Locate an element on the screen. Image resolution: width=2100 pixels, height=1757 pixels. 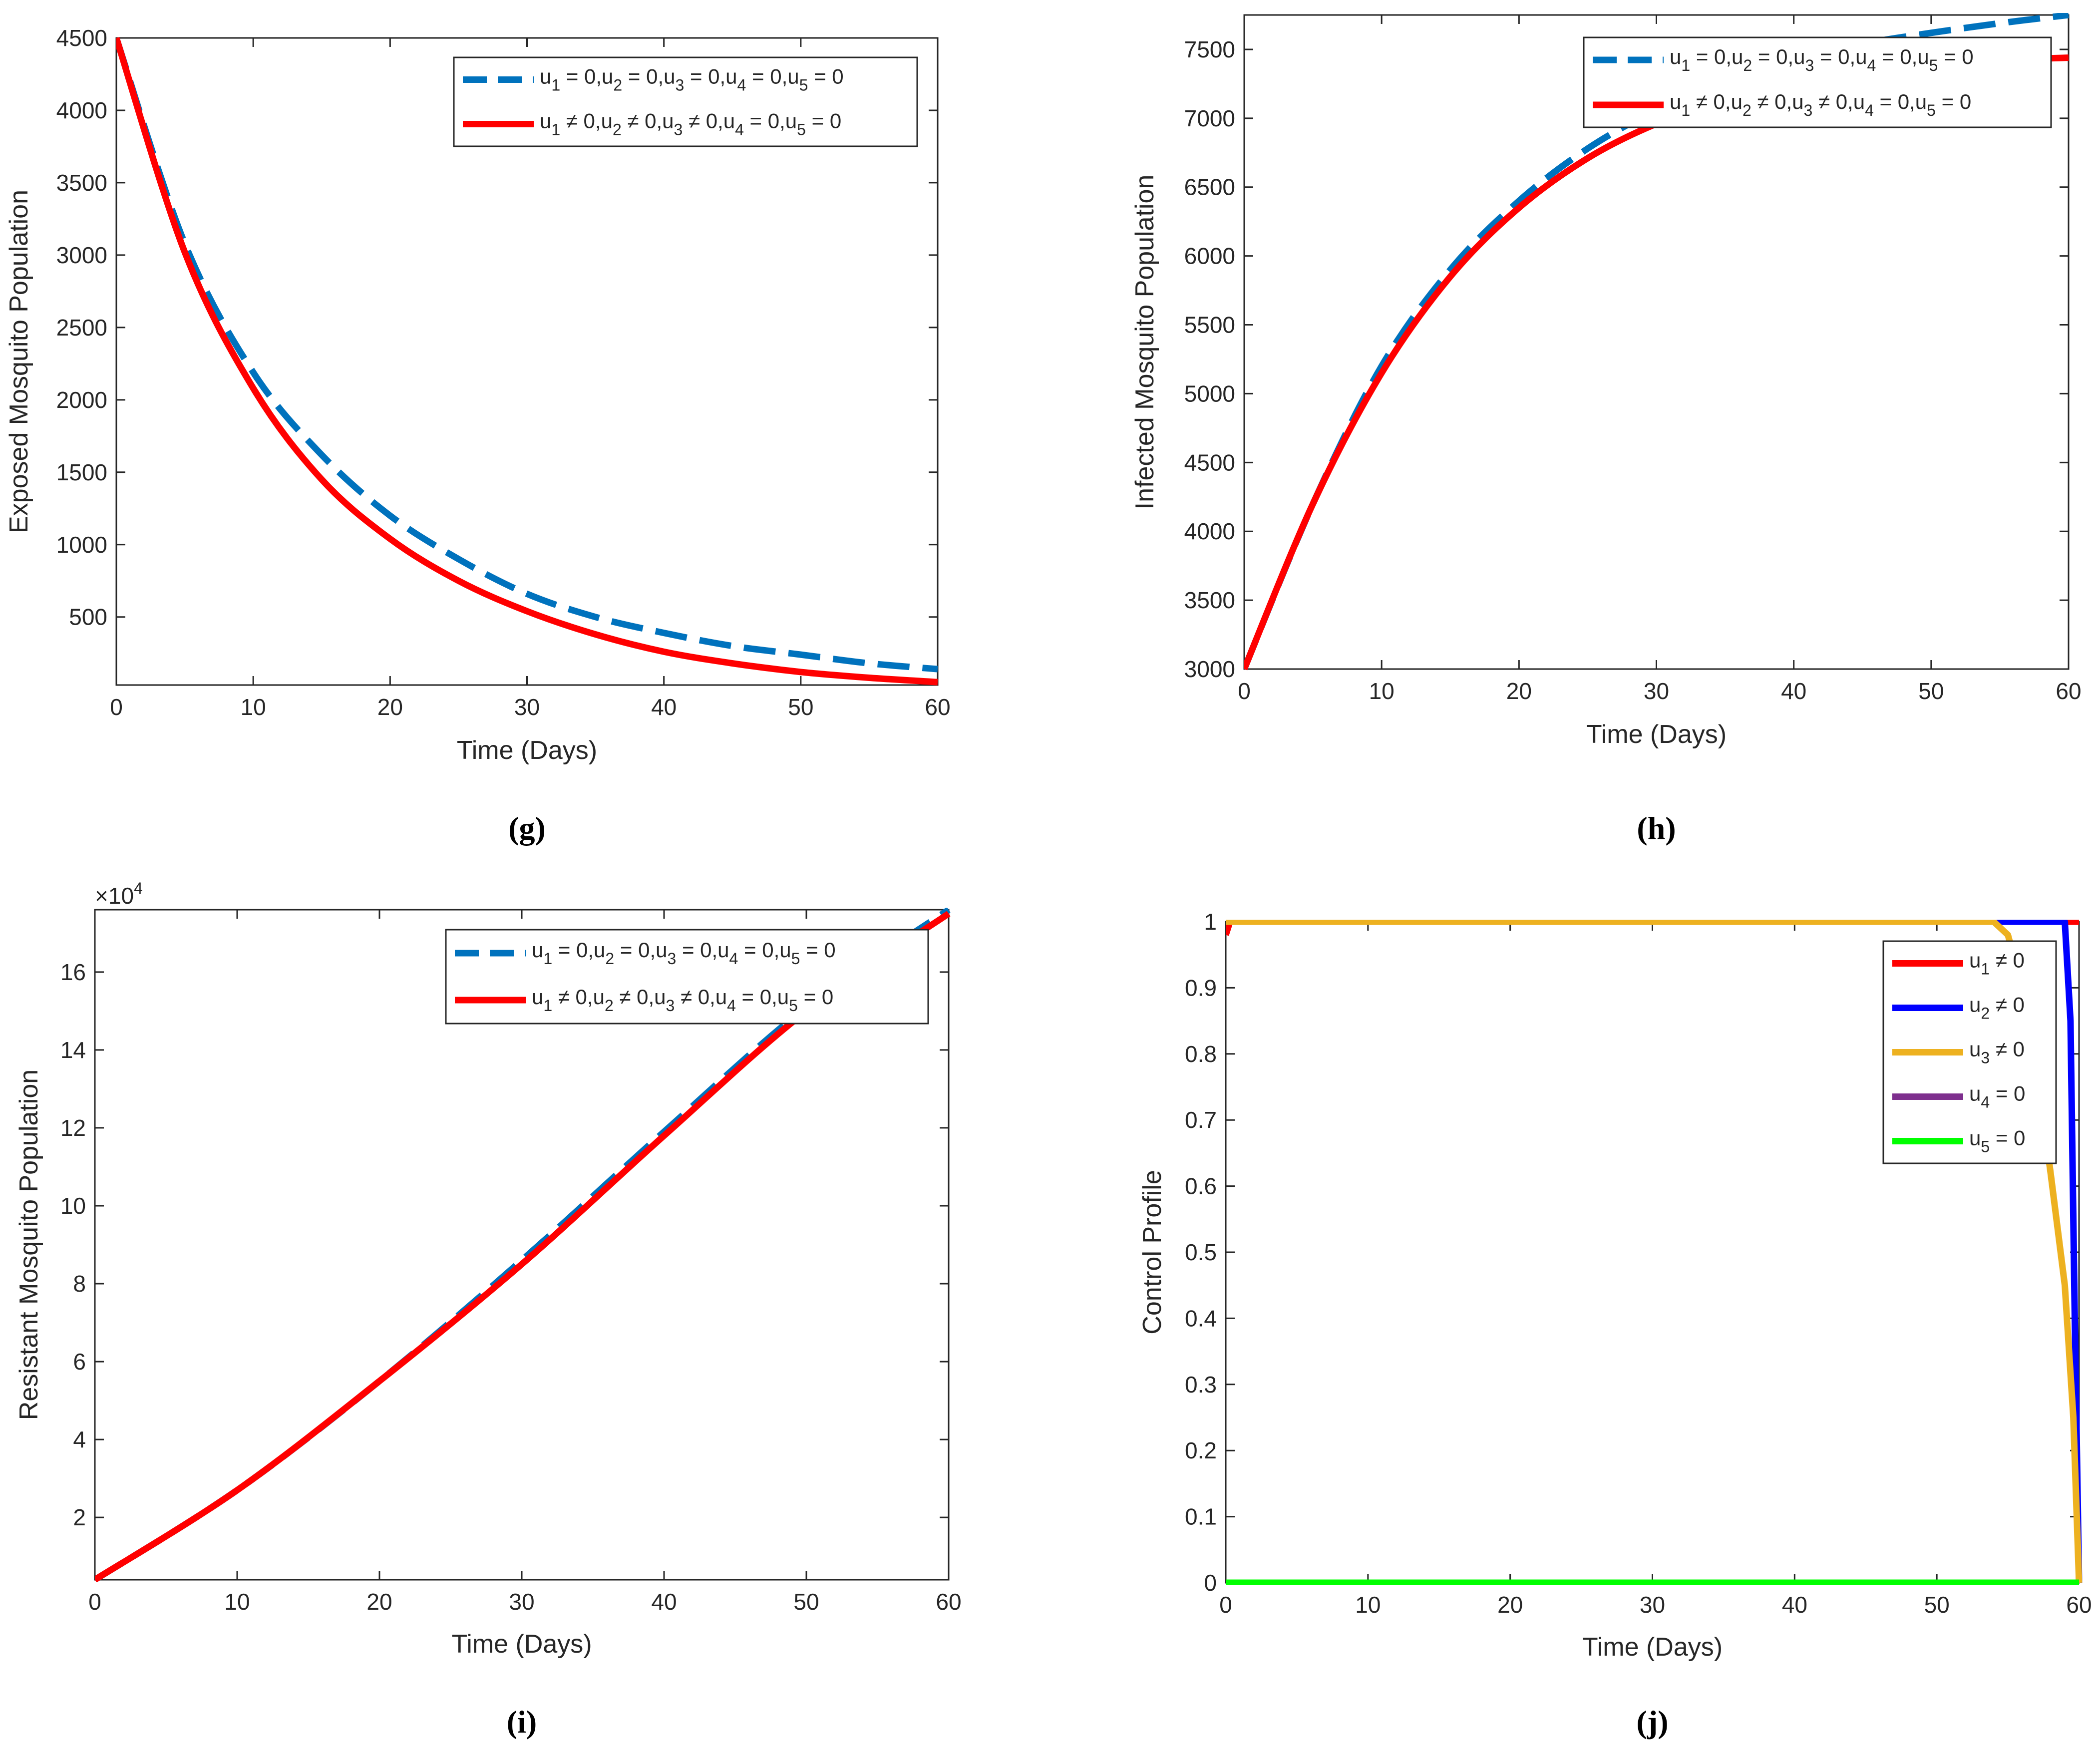
y-tick-label: 7500 is located at coordinates (1209, 49).